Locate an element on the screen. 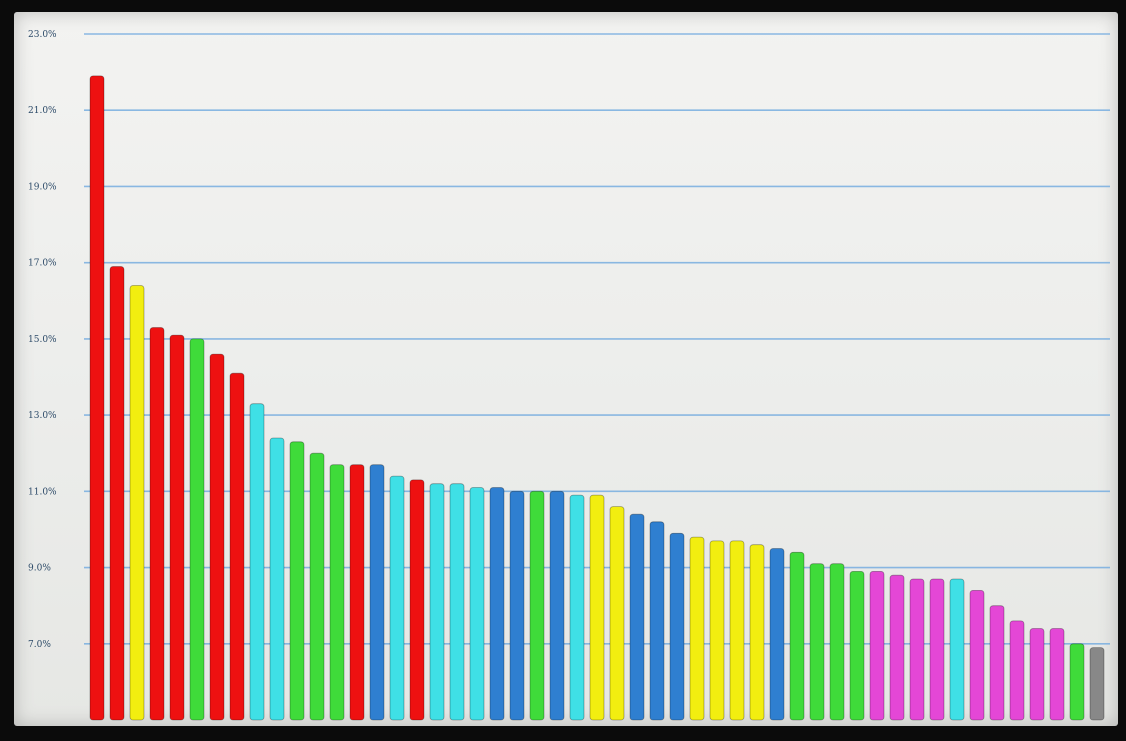  y-tick-label: 17.0% is located at coordinates (42, 264).